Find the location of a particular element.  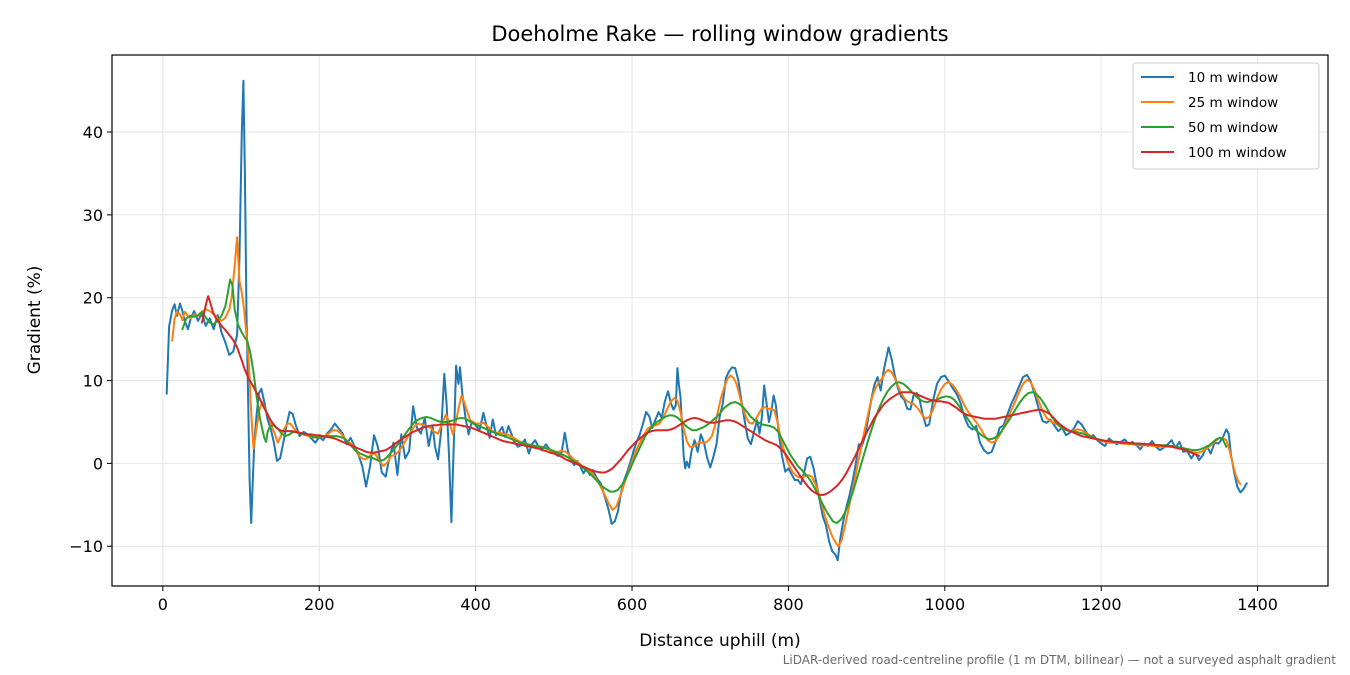

y-tick-label: 30 is located at coordinates (93, 215).